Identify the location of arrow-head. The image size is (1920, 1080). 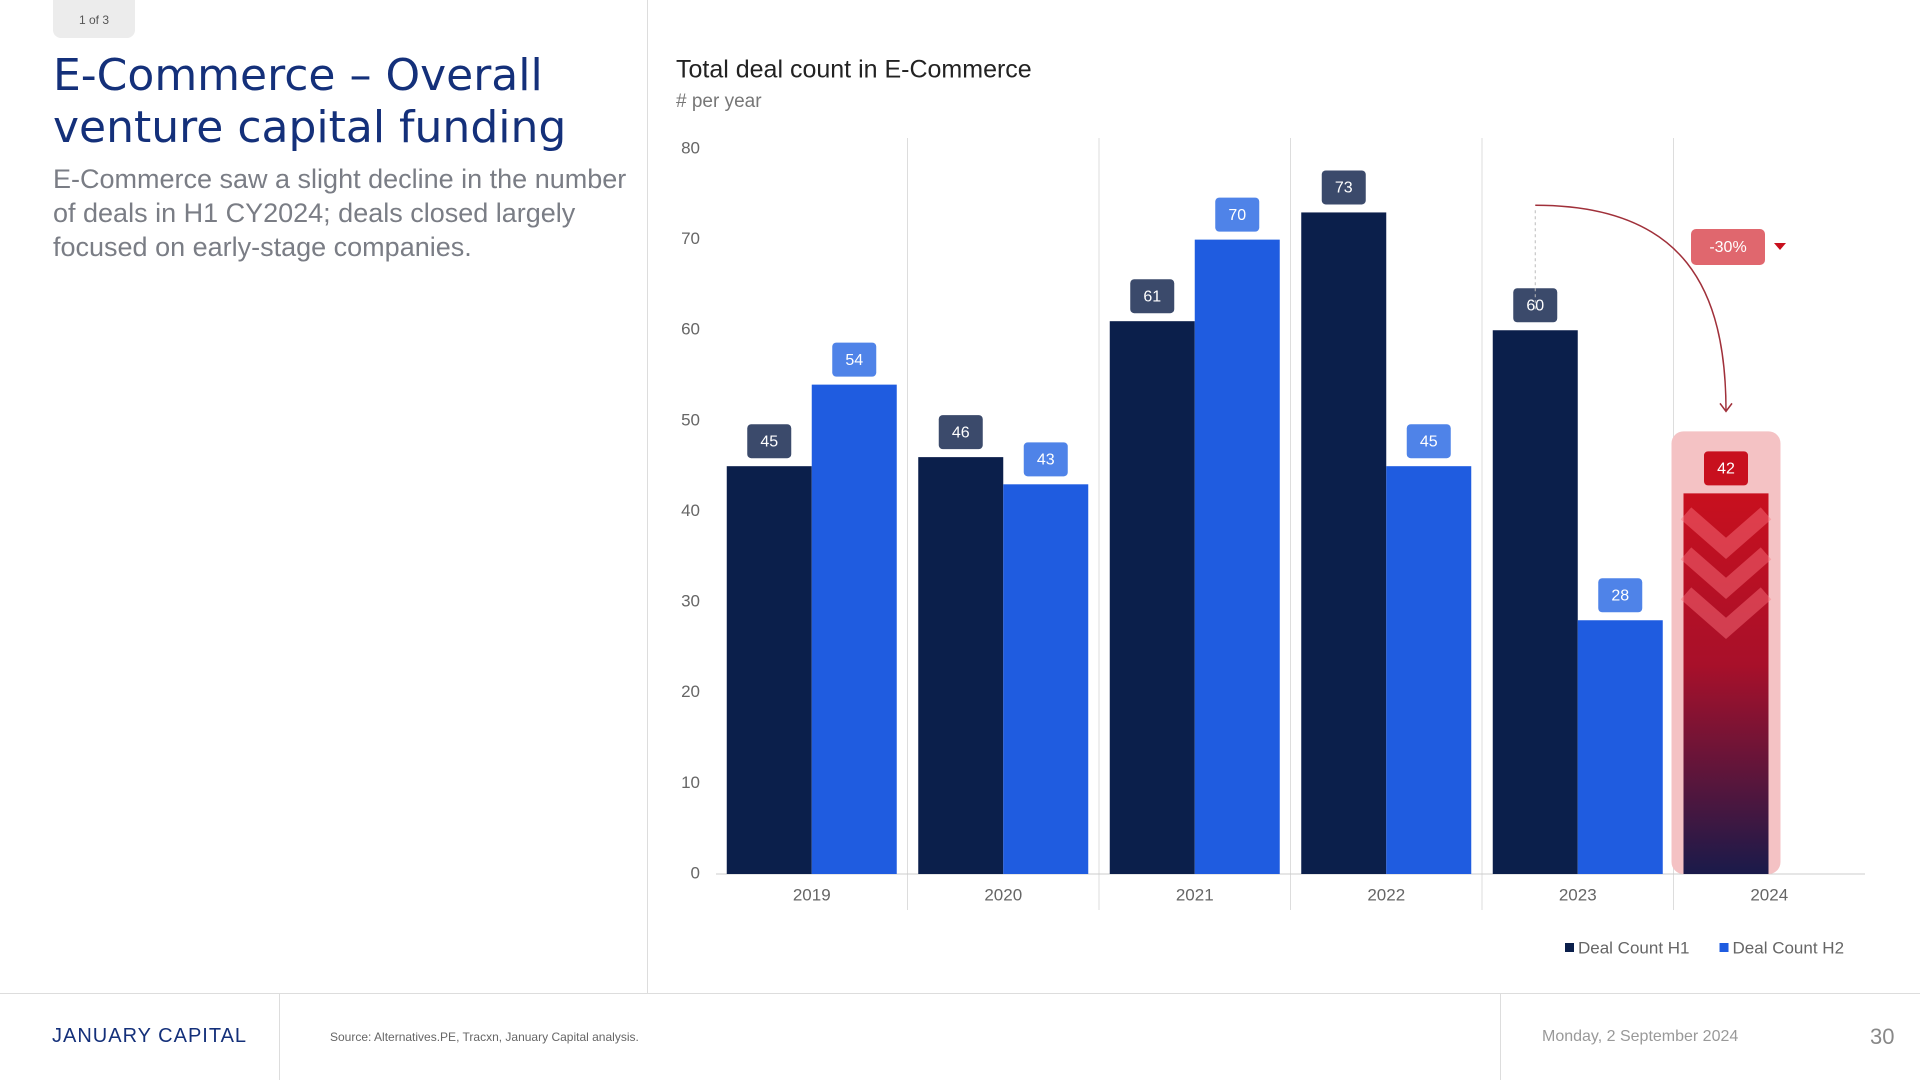
(1726, 407).